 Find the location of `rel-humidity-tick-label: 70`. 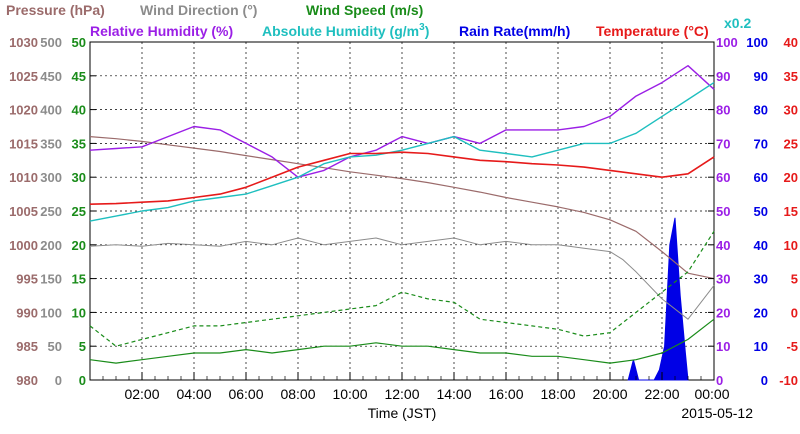

rel-humidity-tick-label: 70 is located at coordinates (723, 143).